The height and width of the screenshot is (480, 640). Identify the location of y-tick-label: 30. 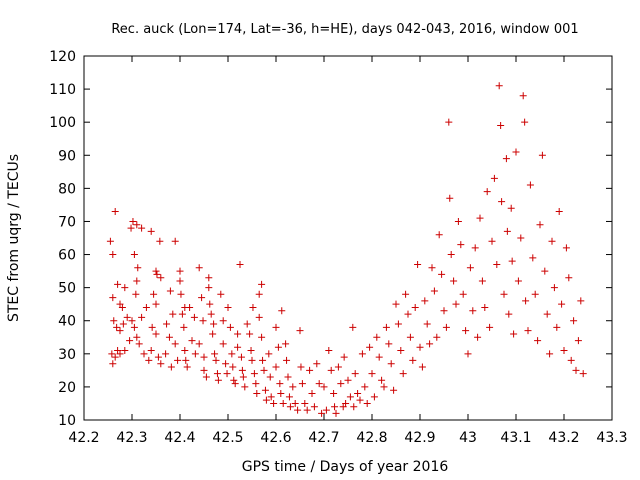
(67, 355).